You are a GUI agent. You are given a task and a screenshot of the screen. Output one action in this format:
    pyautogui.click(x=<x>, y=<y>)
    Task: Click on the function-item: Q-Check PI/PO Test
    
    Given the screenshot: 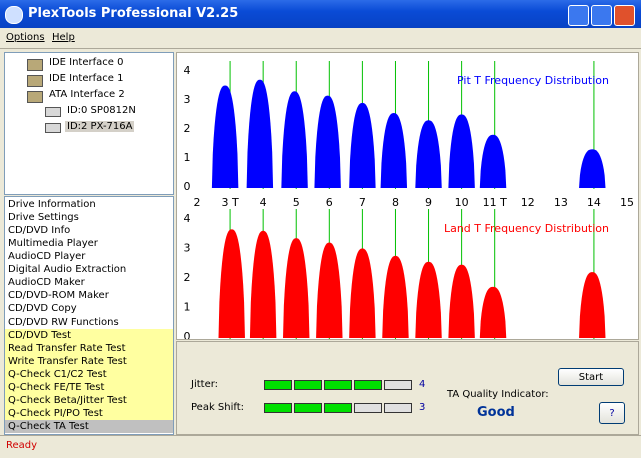 What is the action you would take?
    pyautogui.click(x=89, y=413)
    